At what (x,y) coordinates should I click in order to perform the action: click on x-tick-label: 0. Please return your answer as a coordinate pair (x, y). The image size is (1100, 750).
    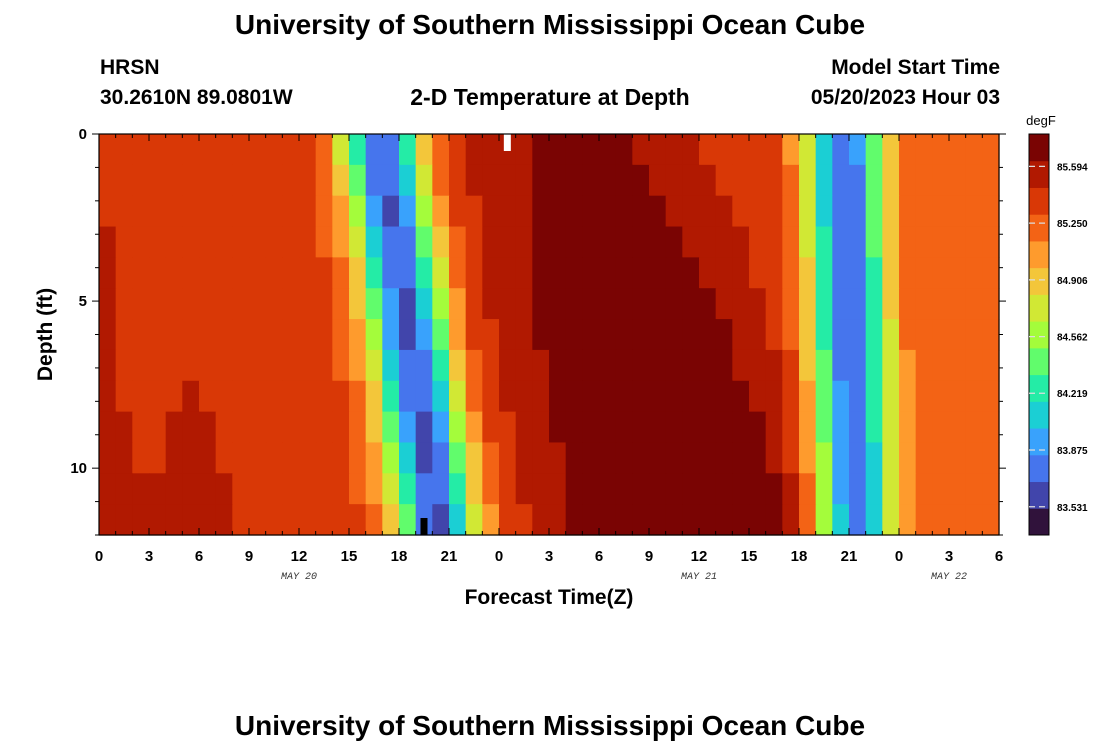
    Looking at the image, I should click on (899, 556).